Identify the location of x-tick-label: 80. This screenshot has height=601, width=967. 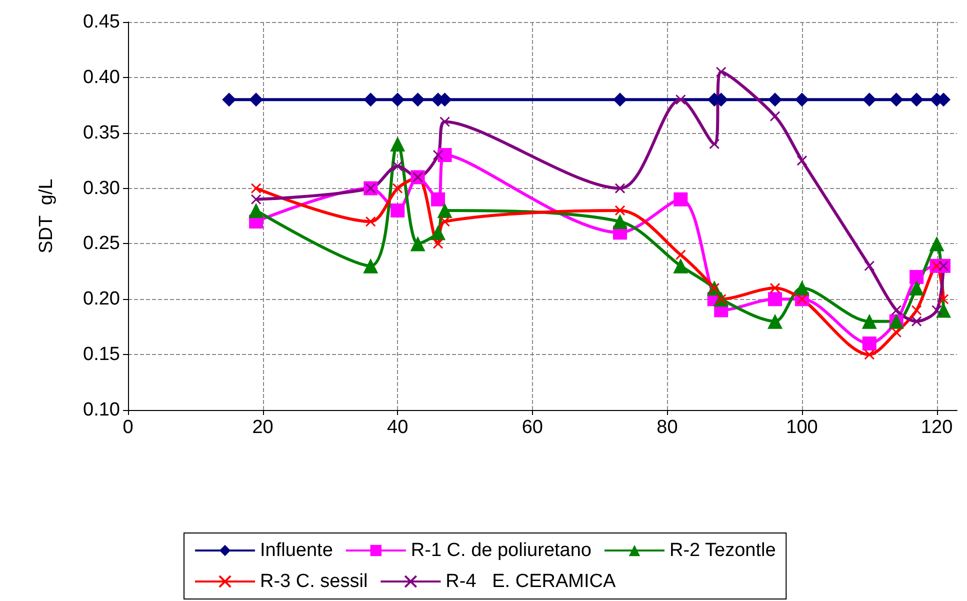
(667, 427).